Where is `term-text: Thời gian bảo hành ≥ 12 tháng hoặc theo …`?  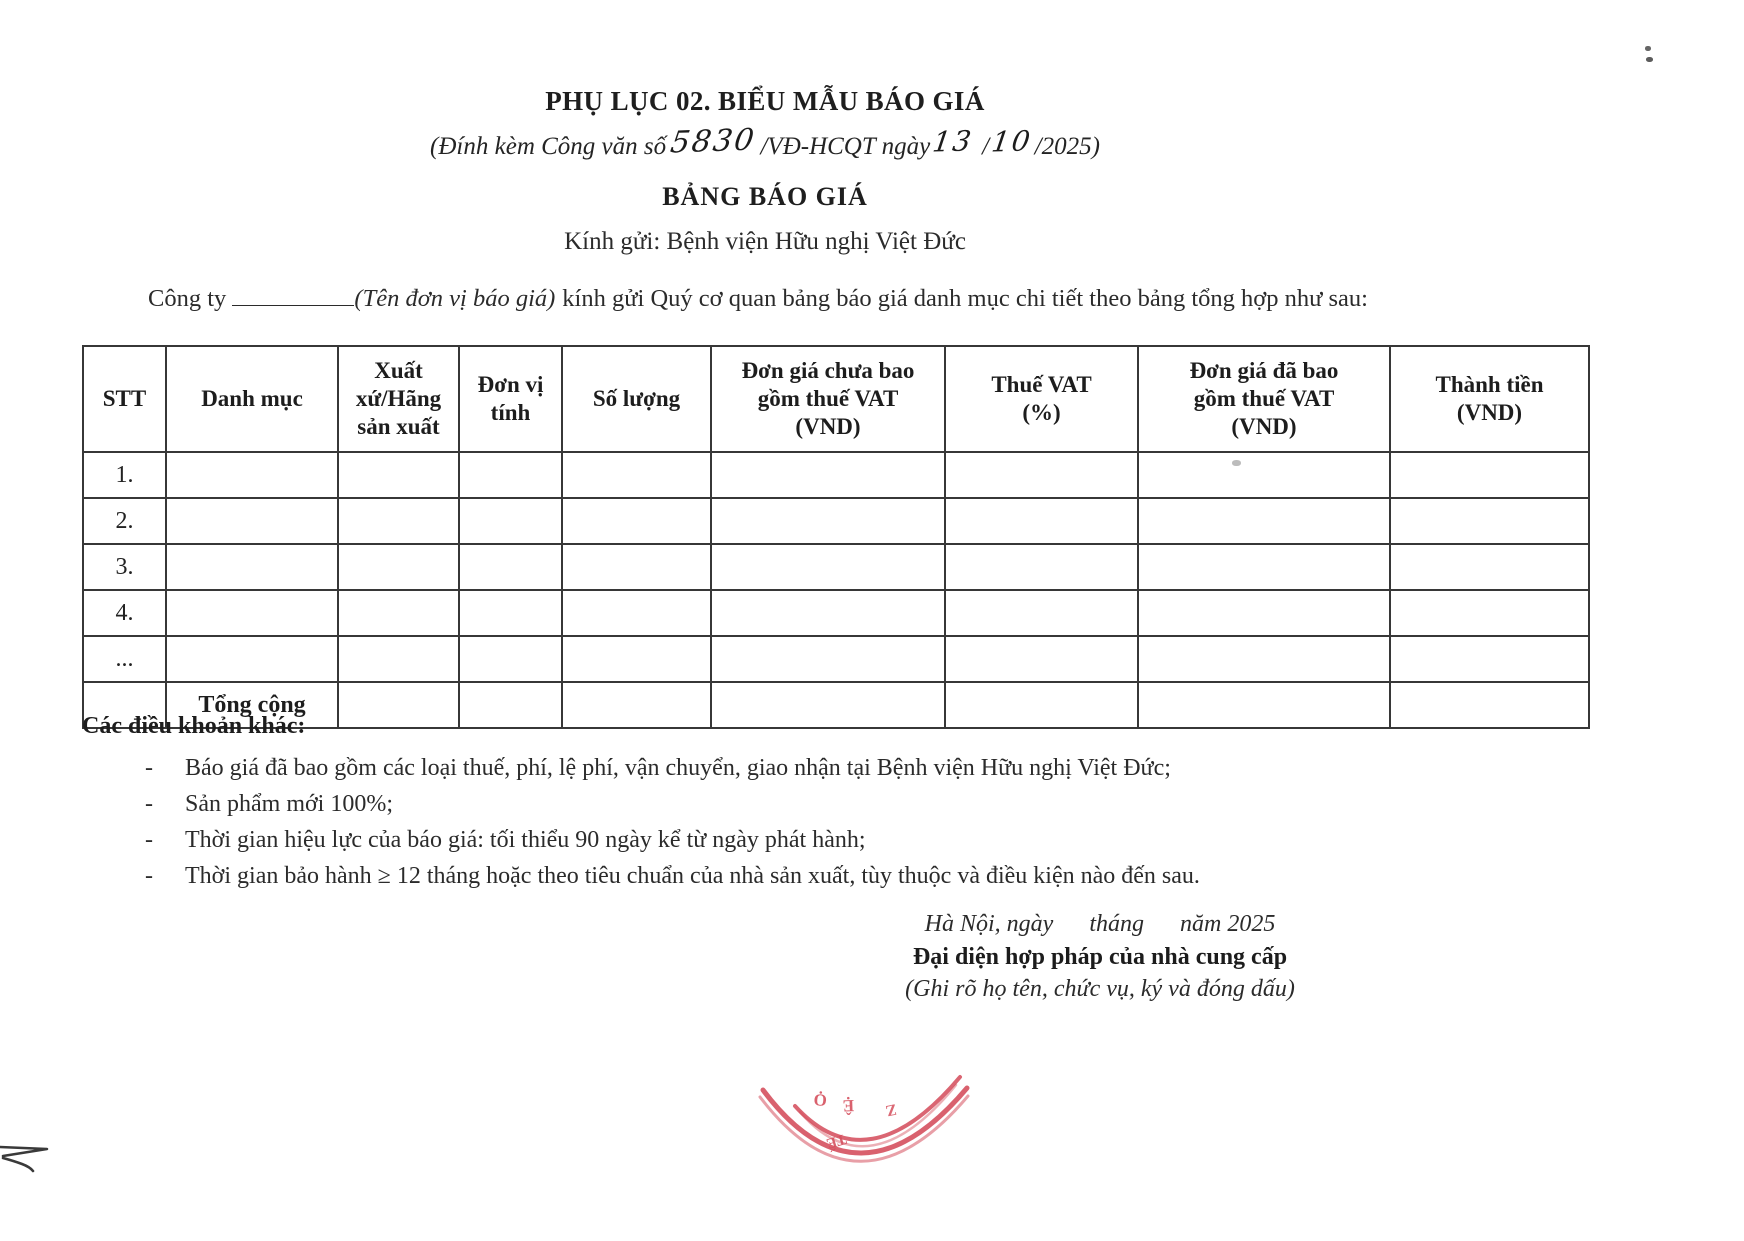
term-text: Thời gian bảo hành ≥ 12 tháng hoặc theo … is located at coordinates (692, 876).